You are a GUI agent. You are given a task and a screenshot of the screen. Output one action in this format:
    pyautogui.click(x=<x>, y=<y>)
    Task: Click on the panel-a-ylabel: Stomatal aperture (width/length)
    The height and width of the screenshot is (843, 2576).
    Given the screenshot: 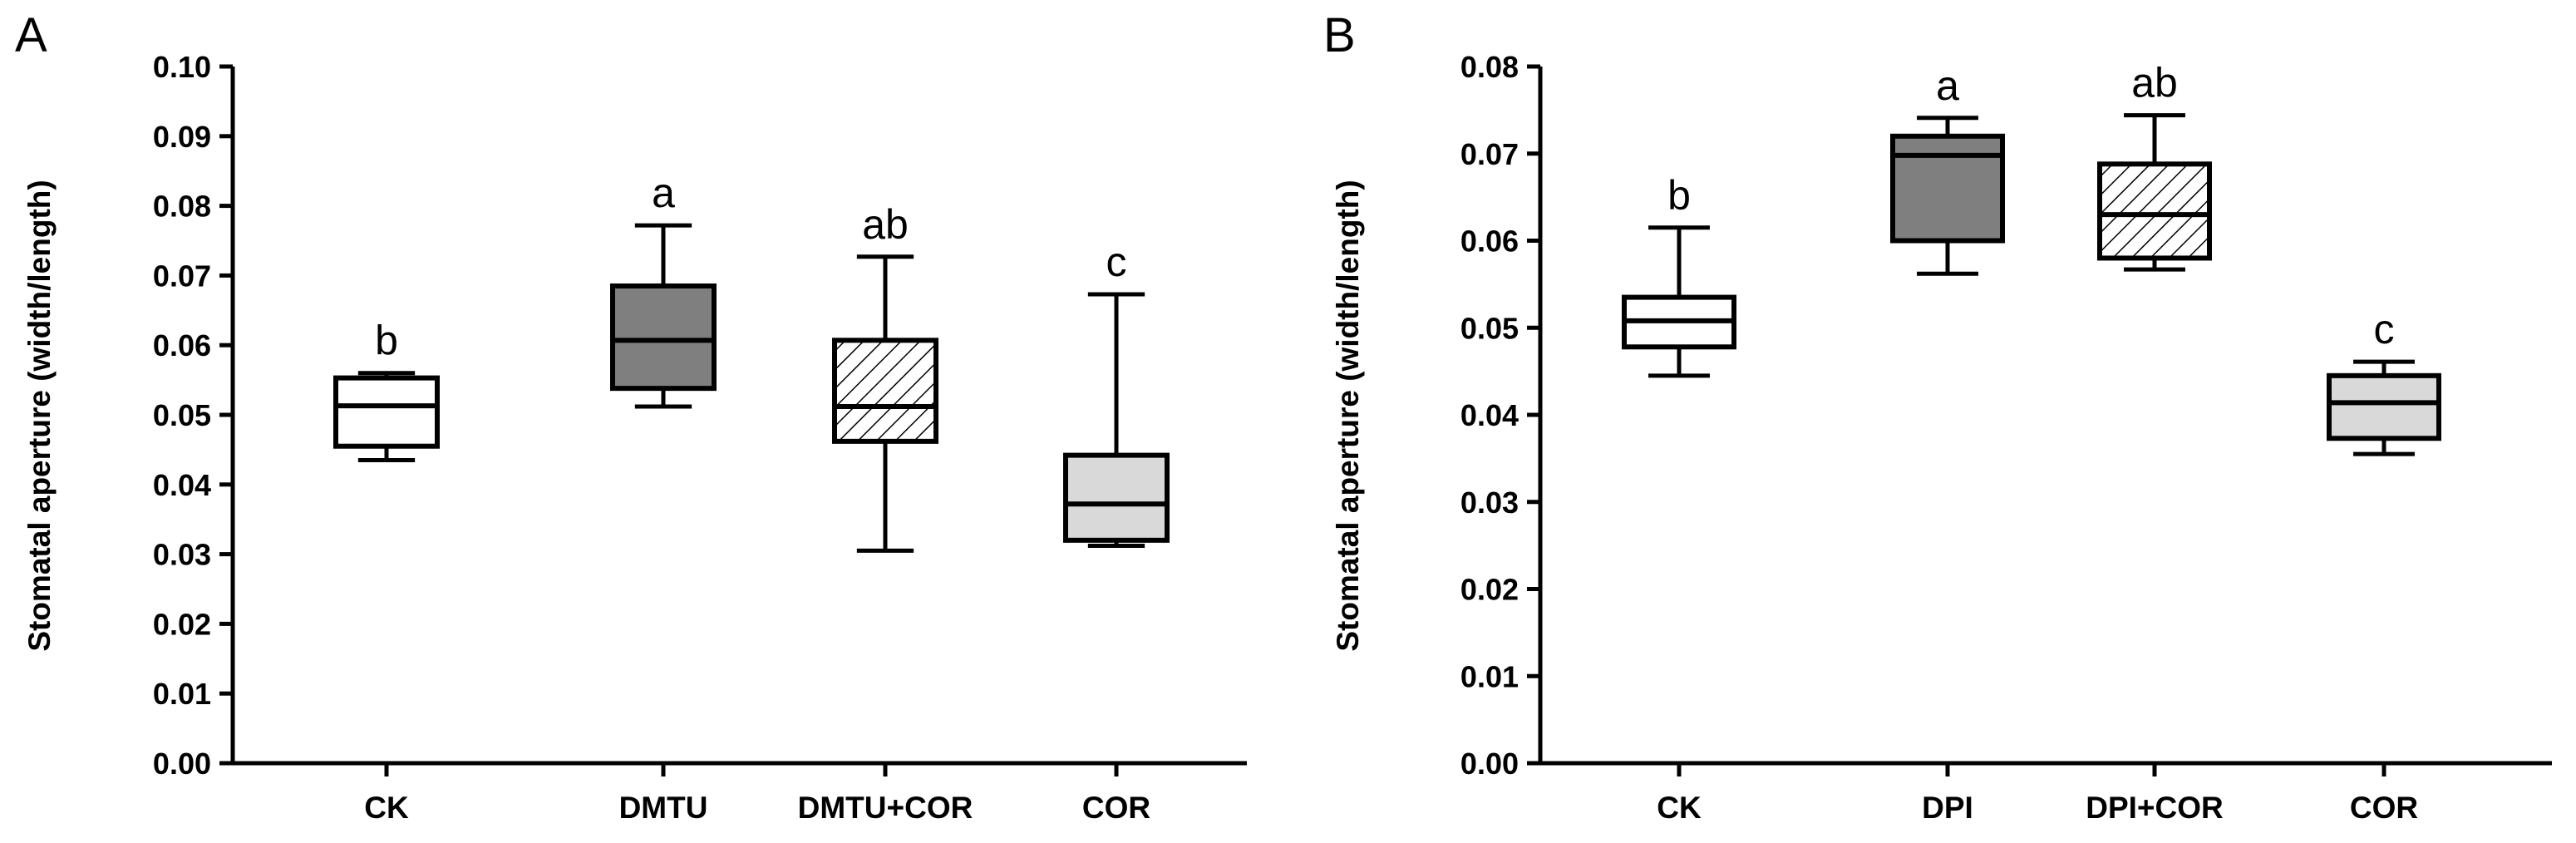 What is the action you would take?
    pyautogui.click(x=39, y=415)
    